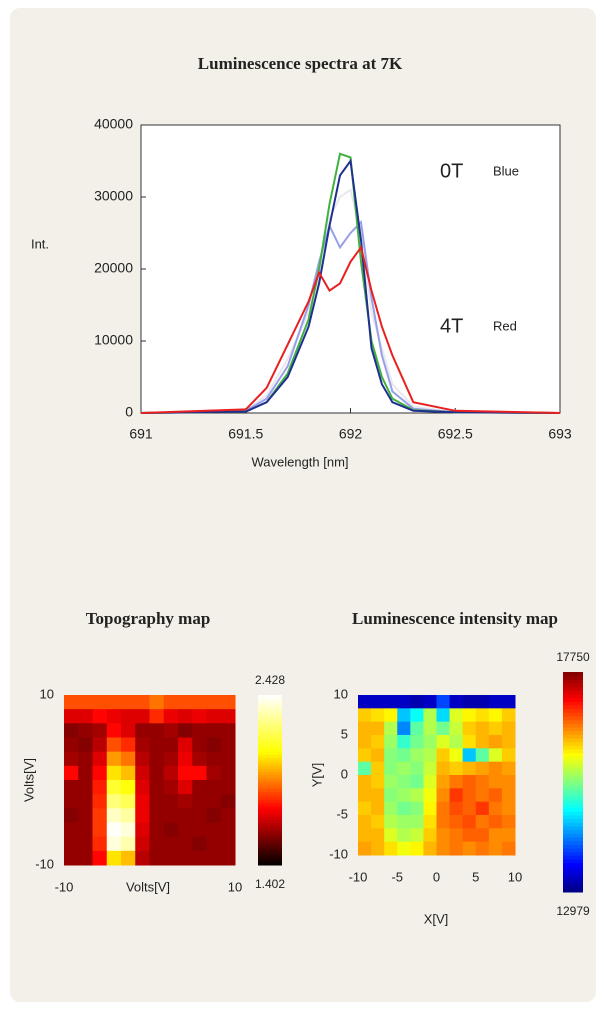 This screenshot has height=1012, width=604. Describe the element at coordinates (455, 618) in the screenshot. I see `chart-title: Luminescence intensity map` at that location.